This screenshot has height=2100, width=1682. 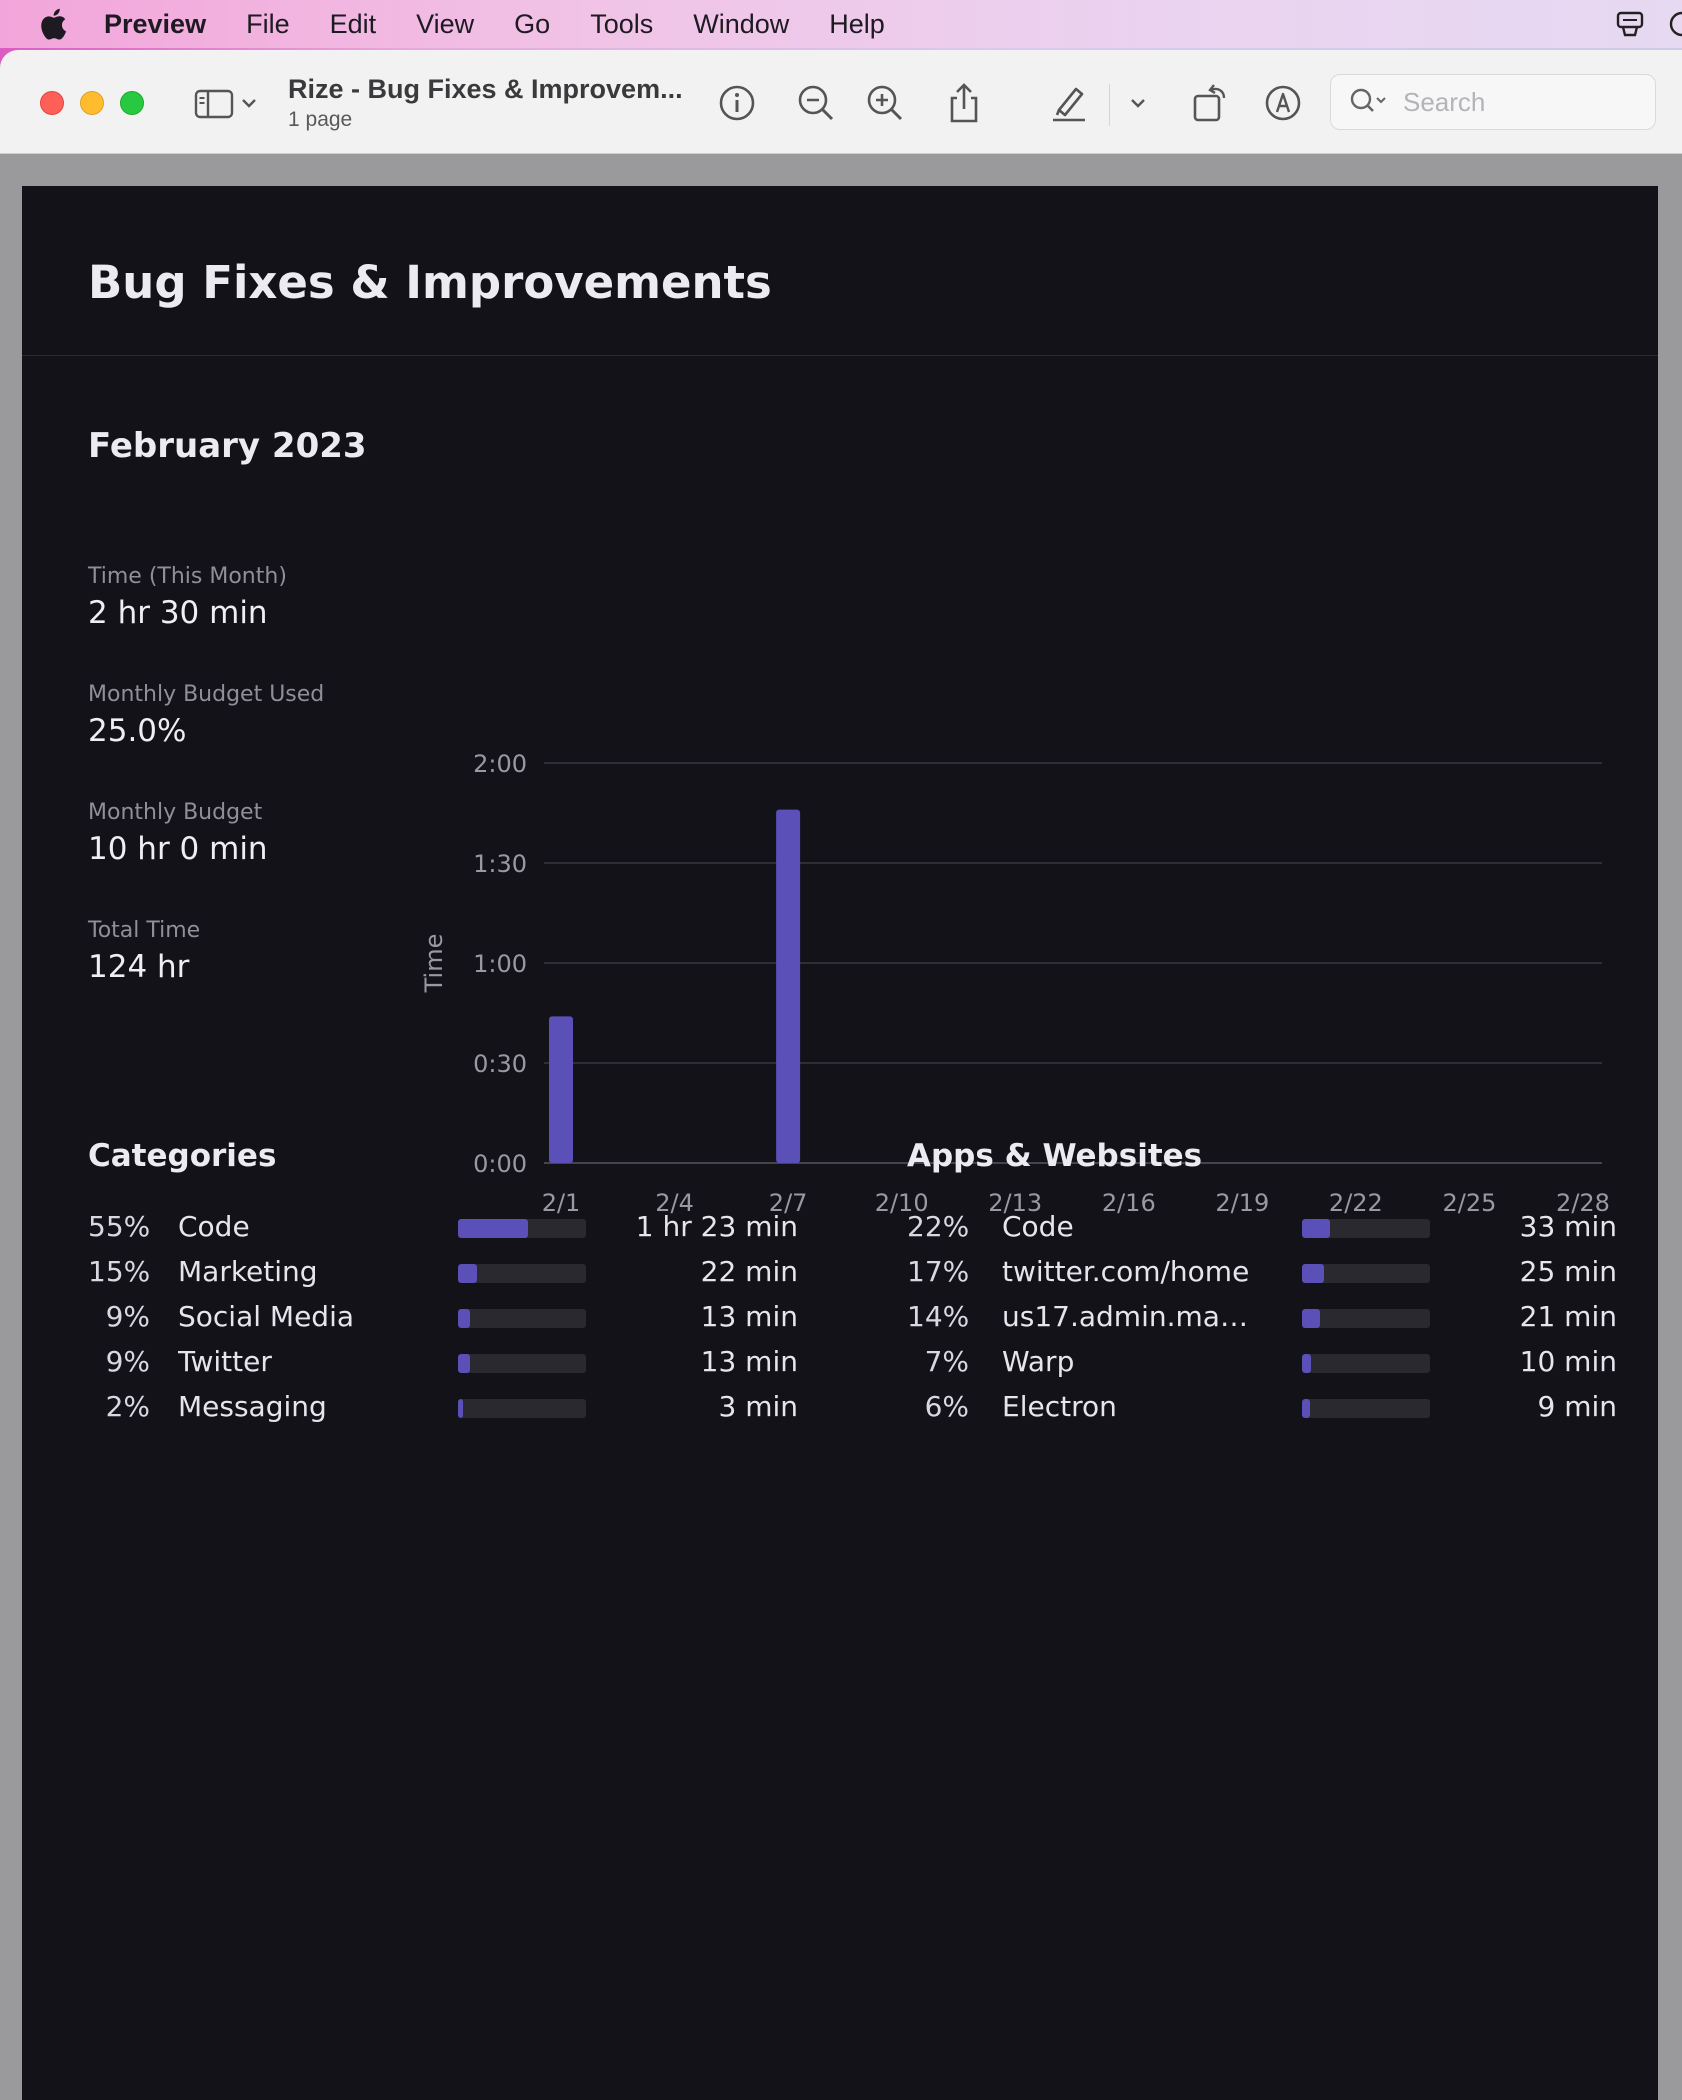 I want to click on share-button, so click(x=964, y=103).